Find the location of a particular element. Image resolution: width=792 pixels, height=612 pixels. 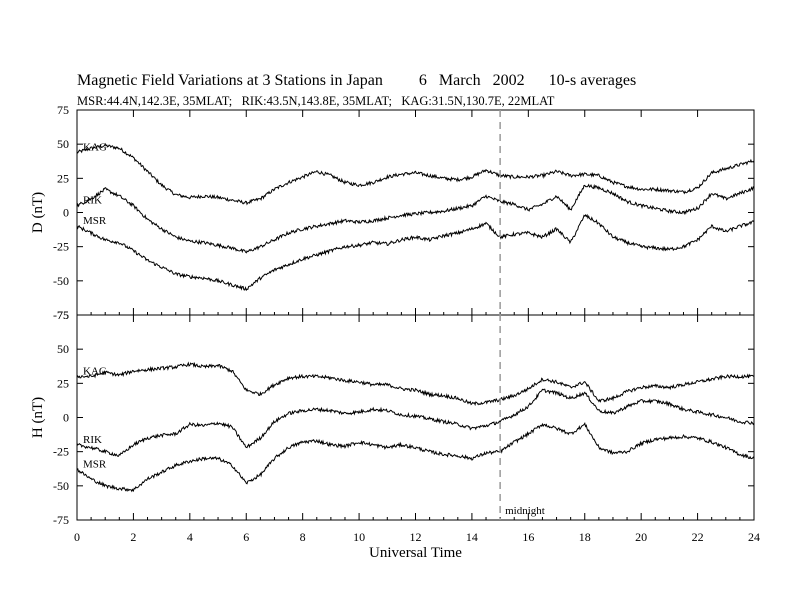

x-tick-label: 24 is located at coordinates (754, 537).